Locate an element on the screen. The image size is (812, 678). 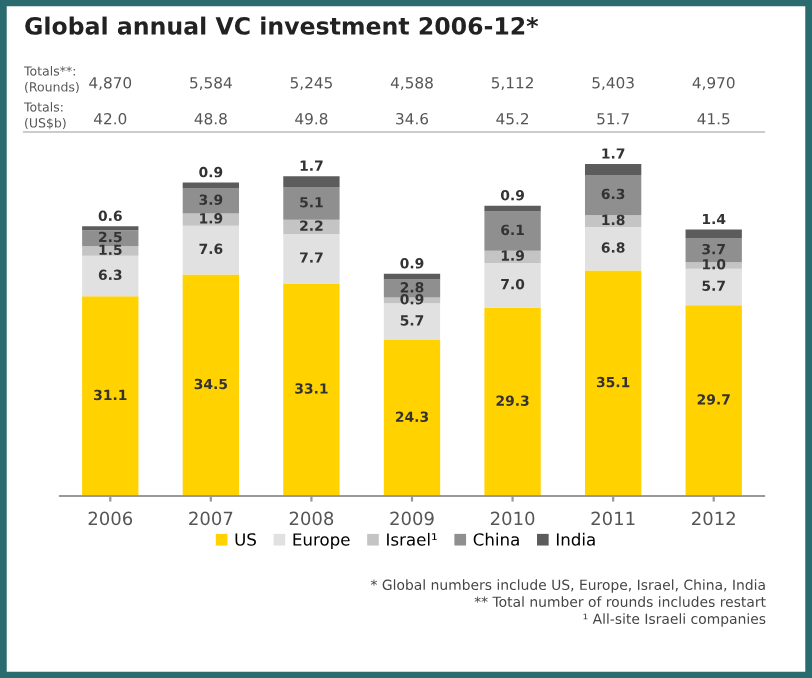
legend-label: India is located at coordinates (575, 539).